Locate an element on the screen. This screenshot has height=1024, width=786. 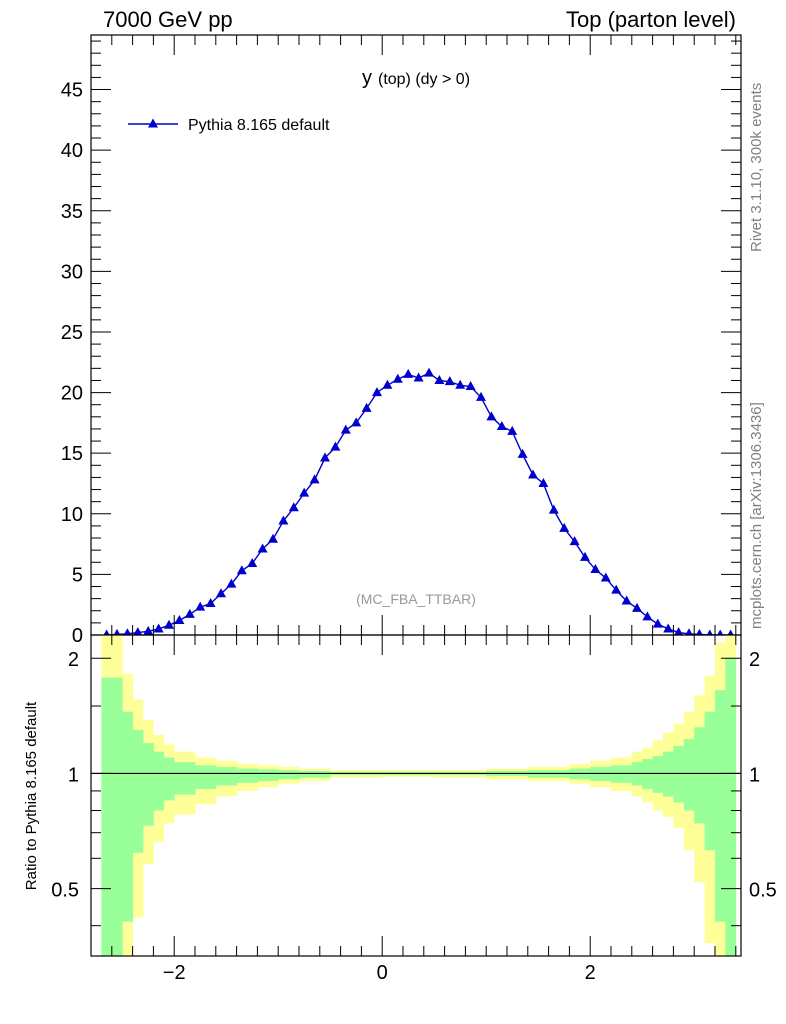
y-tick-label: 45 is located at coordinates (72, 91).